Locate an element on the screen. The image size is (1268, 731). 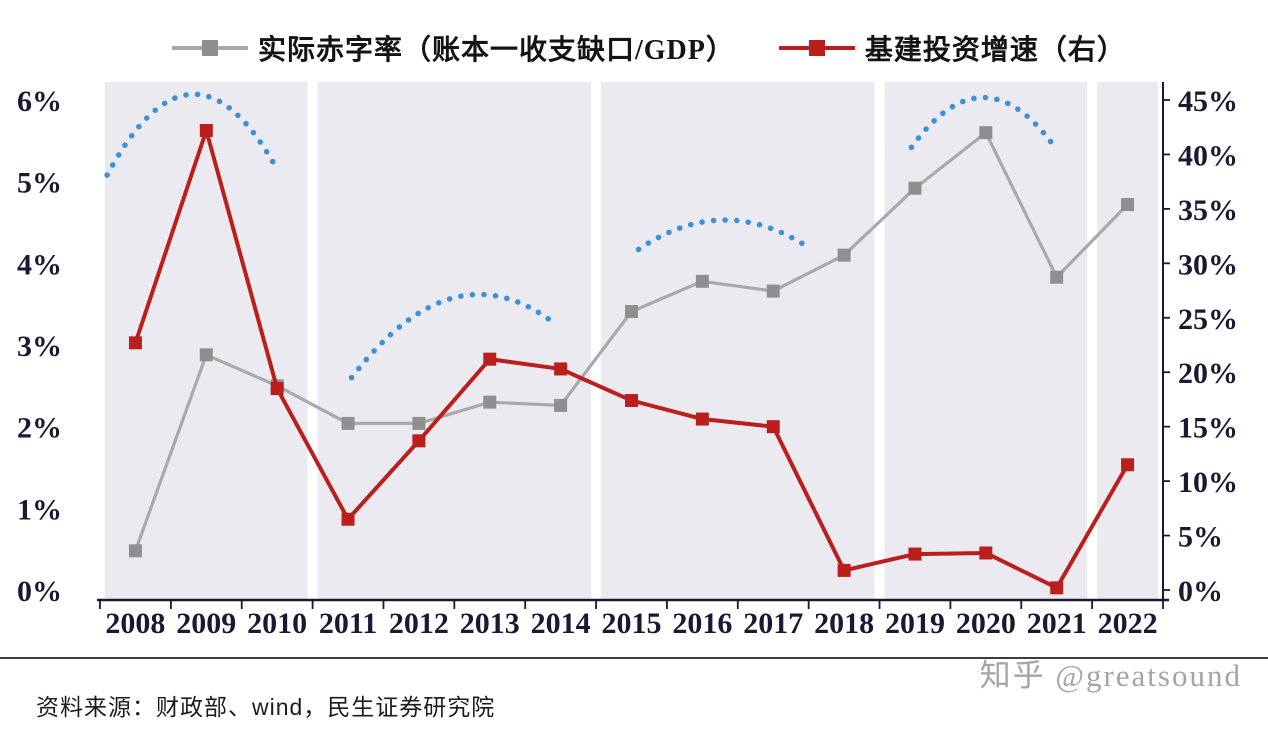
chart-legend: 实际赤字率（账本一收支缺口/GDP） 基建投资增速（右） is located at coordinates (649, 48).